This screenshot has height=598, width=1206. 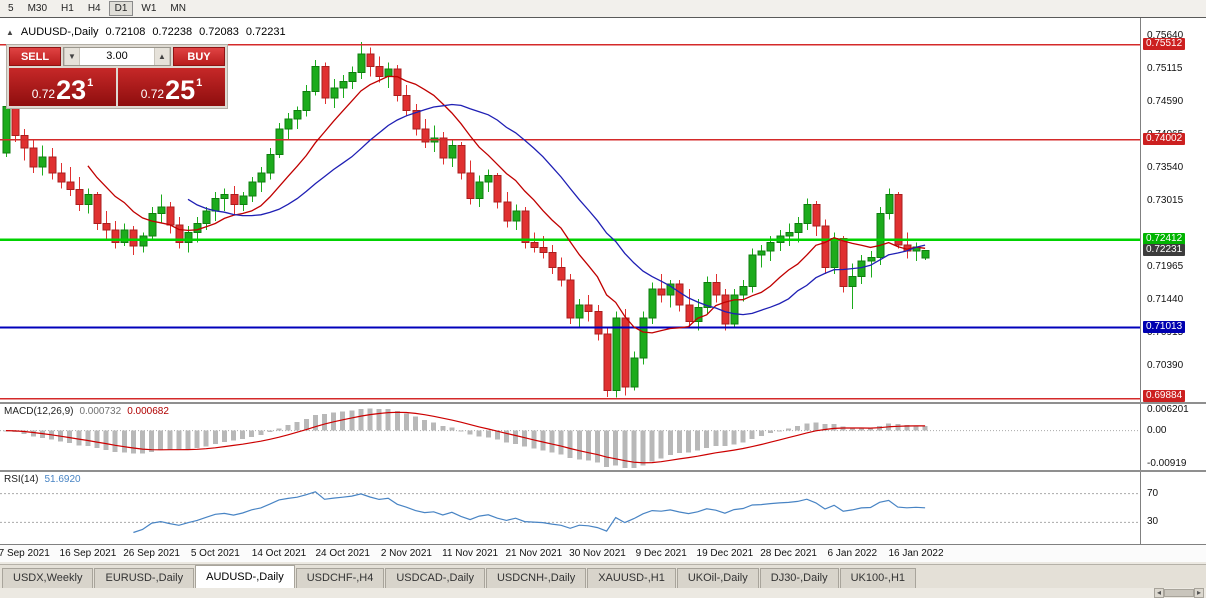 What do you see at coordinates (62, 479) in the screenshot?
I see `rsi-value: 51.6920` at bounding box center [62, 479].